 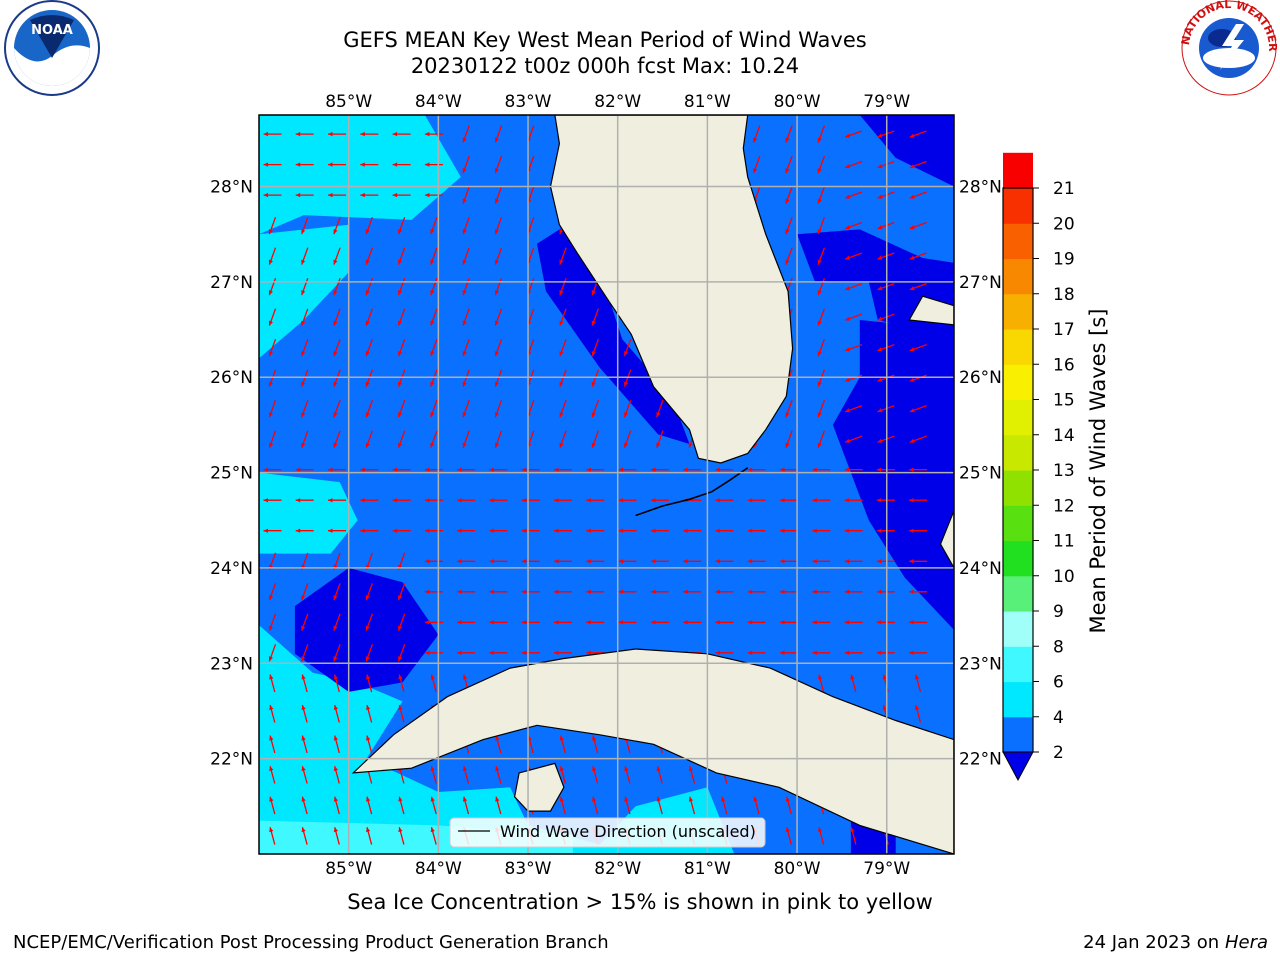 I want to click on noaa-logo-text: NOAA, so click(x=52, y=30).